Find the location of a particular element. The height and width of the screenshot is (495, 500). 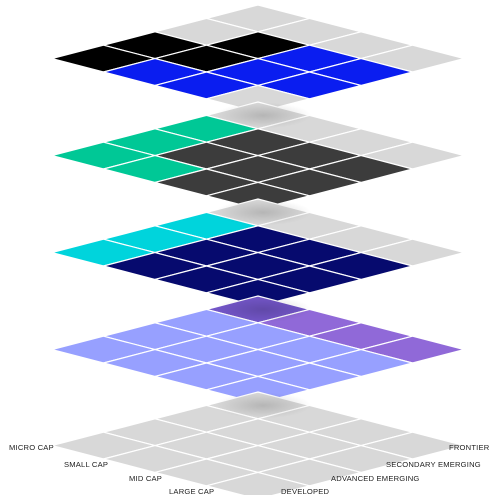

grid-cell is located at coordinates (258, 483).